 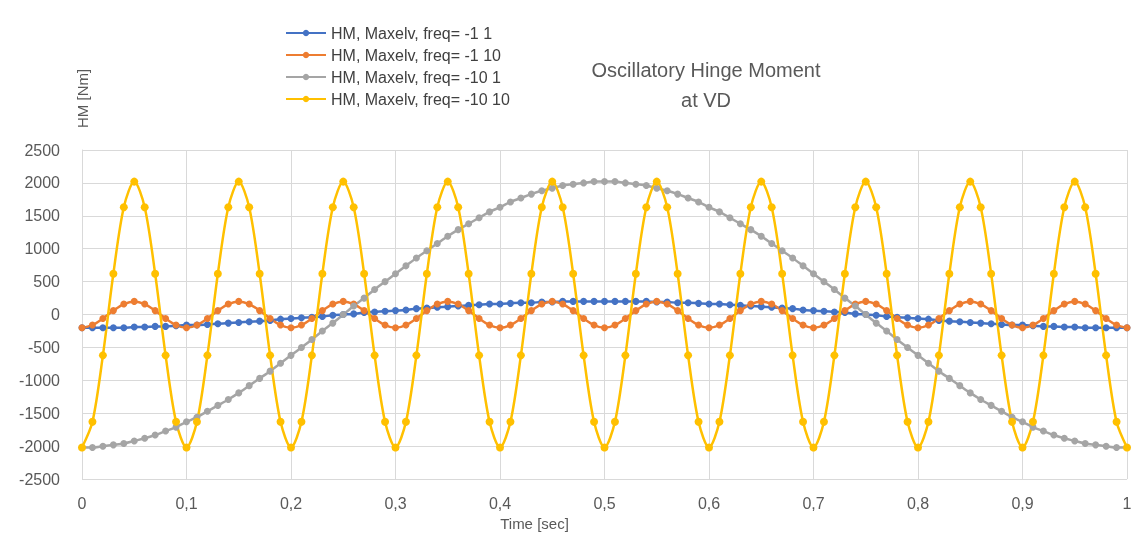 What do you see at coordinates (42, 249) in the screenshot?
I see `y-tick-label: 1000` at bounding box center [42, 249].